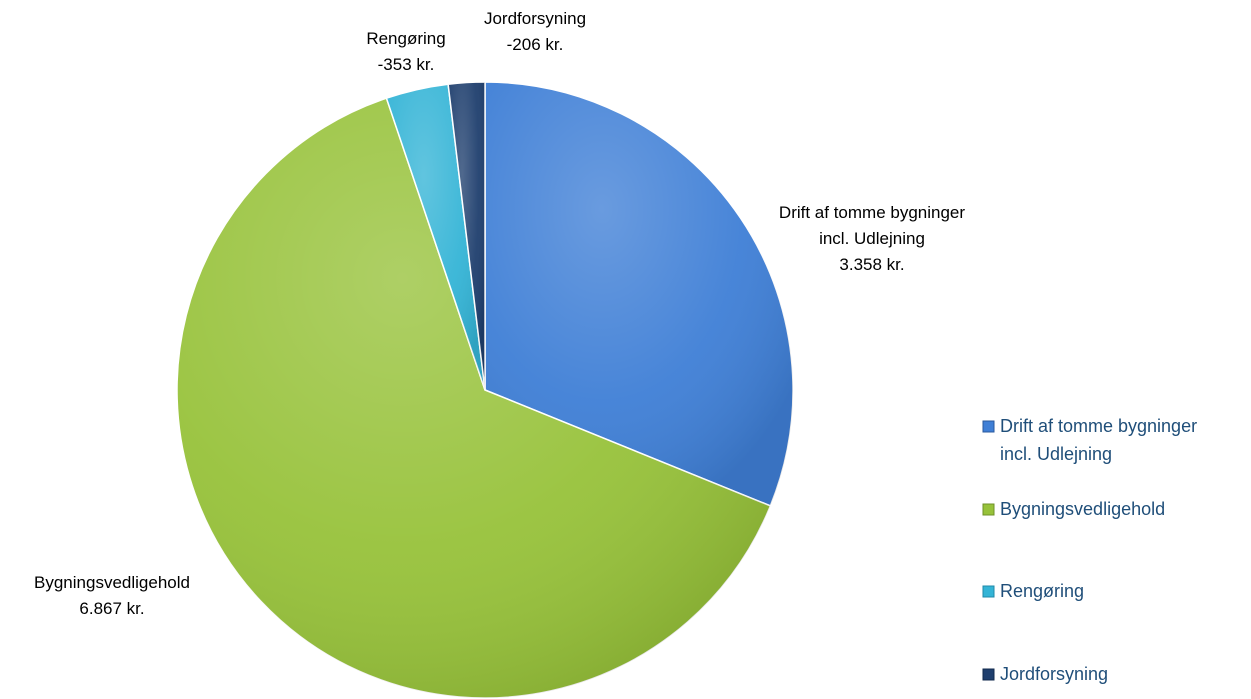  What do you see at coordinates (1082, 509) in the screenshot?
I see `legend-label: Bygningsvedligehold` at bounding box center [1082, 509].